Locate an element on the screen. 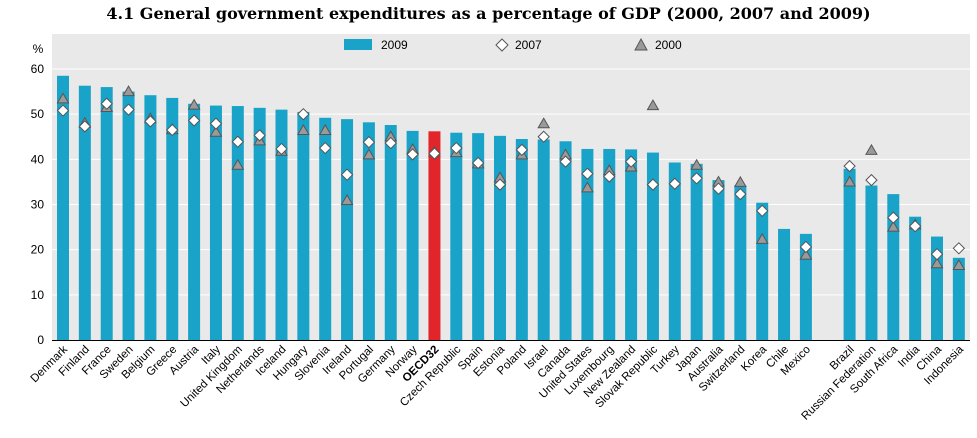 The height and width of the screenshot is (438, 977). category-label: Korea is located at coordinates (754, 358).